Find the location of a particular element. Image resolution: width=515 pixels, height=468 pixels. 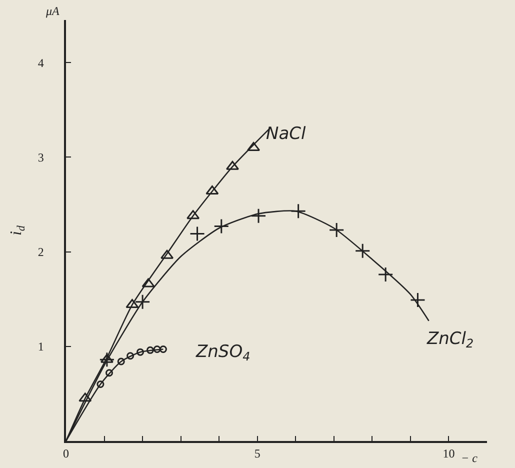

series-label: NaCl is located at coordinates (286, 134).